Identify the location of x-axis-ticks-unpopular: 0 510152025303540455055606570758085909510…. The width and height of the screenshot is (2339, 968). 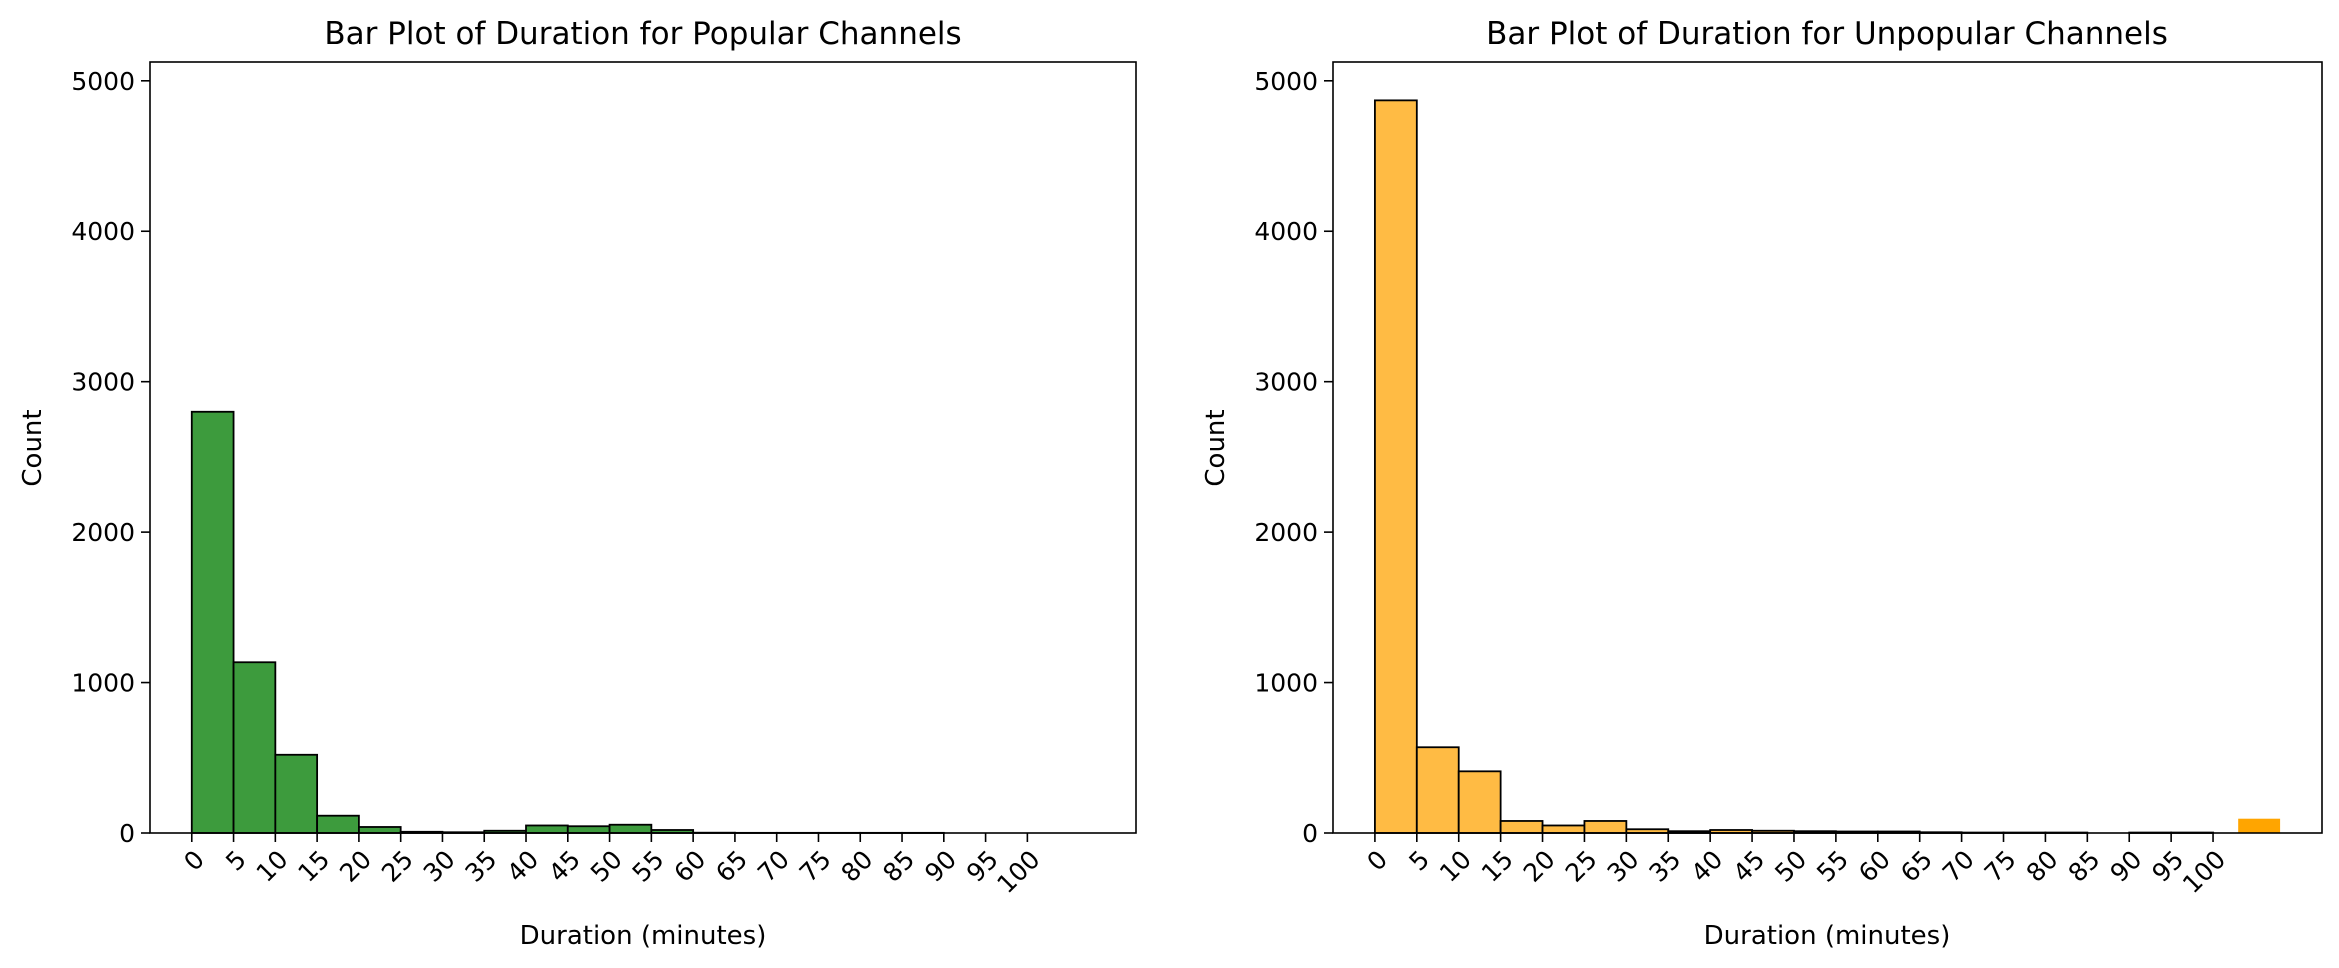
(1796, 866).